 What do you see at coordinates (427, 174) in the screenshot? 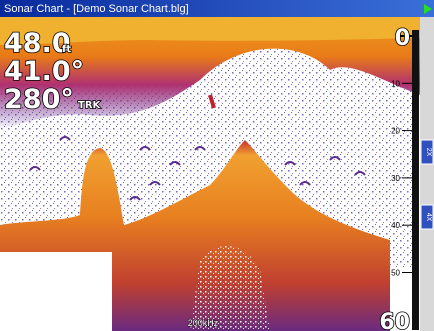
I see `side-panel` at bounding box center [427, 174].